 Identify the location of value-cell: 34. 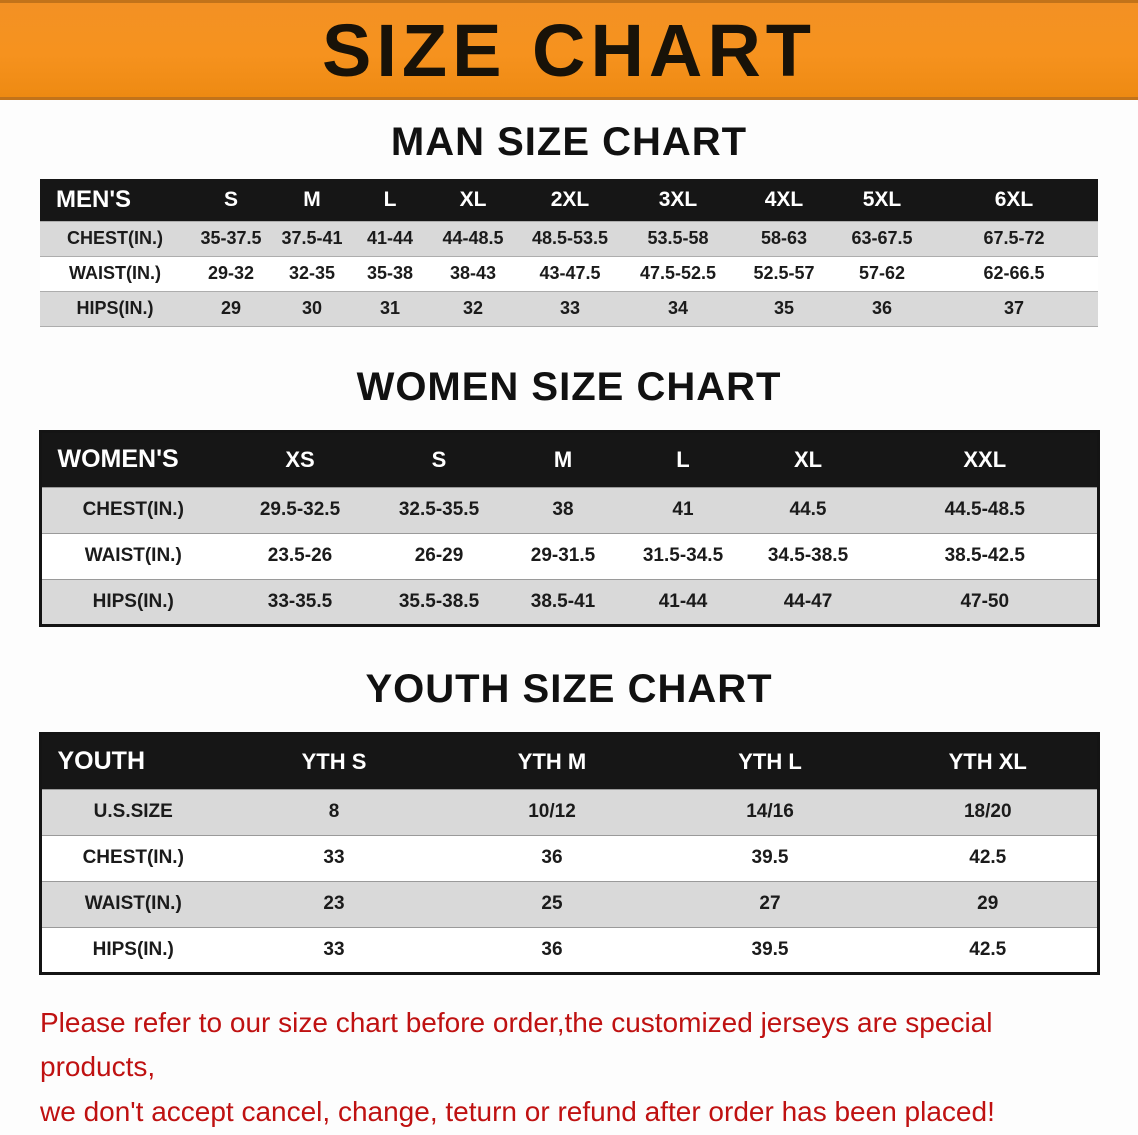
(678, 308).